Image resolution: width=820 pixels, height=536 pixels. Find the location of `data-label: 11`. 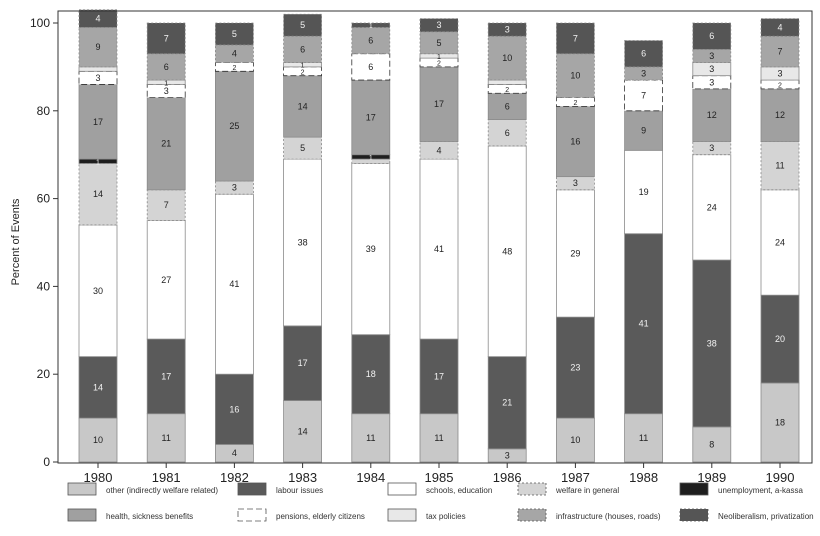

data-label: 11 is located at coordinates (643, 438).